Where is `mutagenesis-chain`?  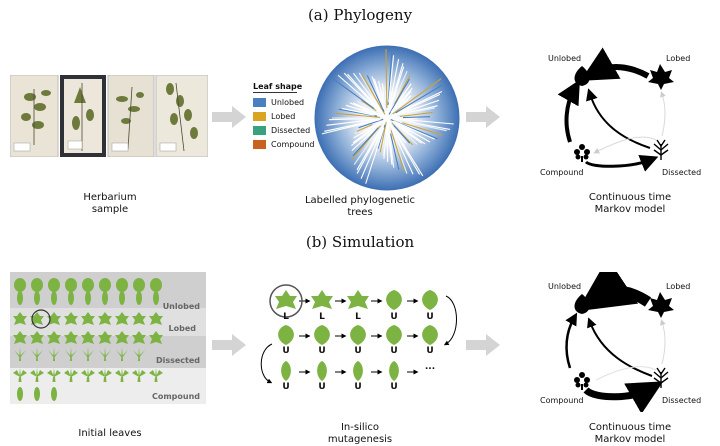
mutagenesis-chain is located at coordinates (358, 334).